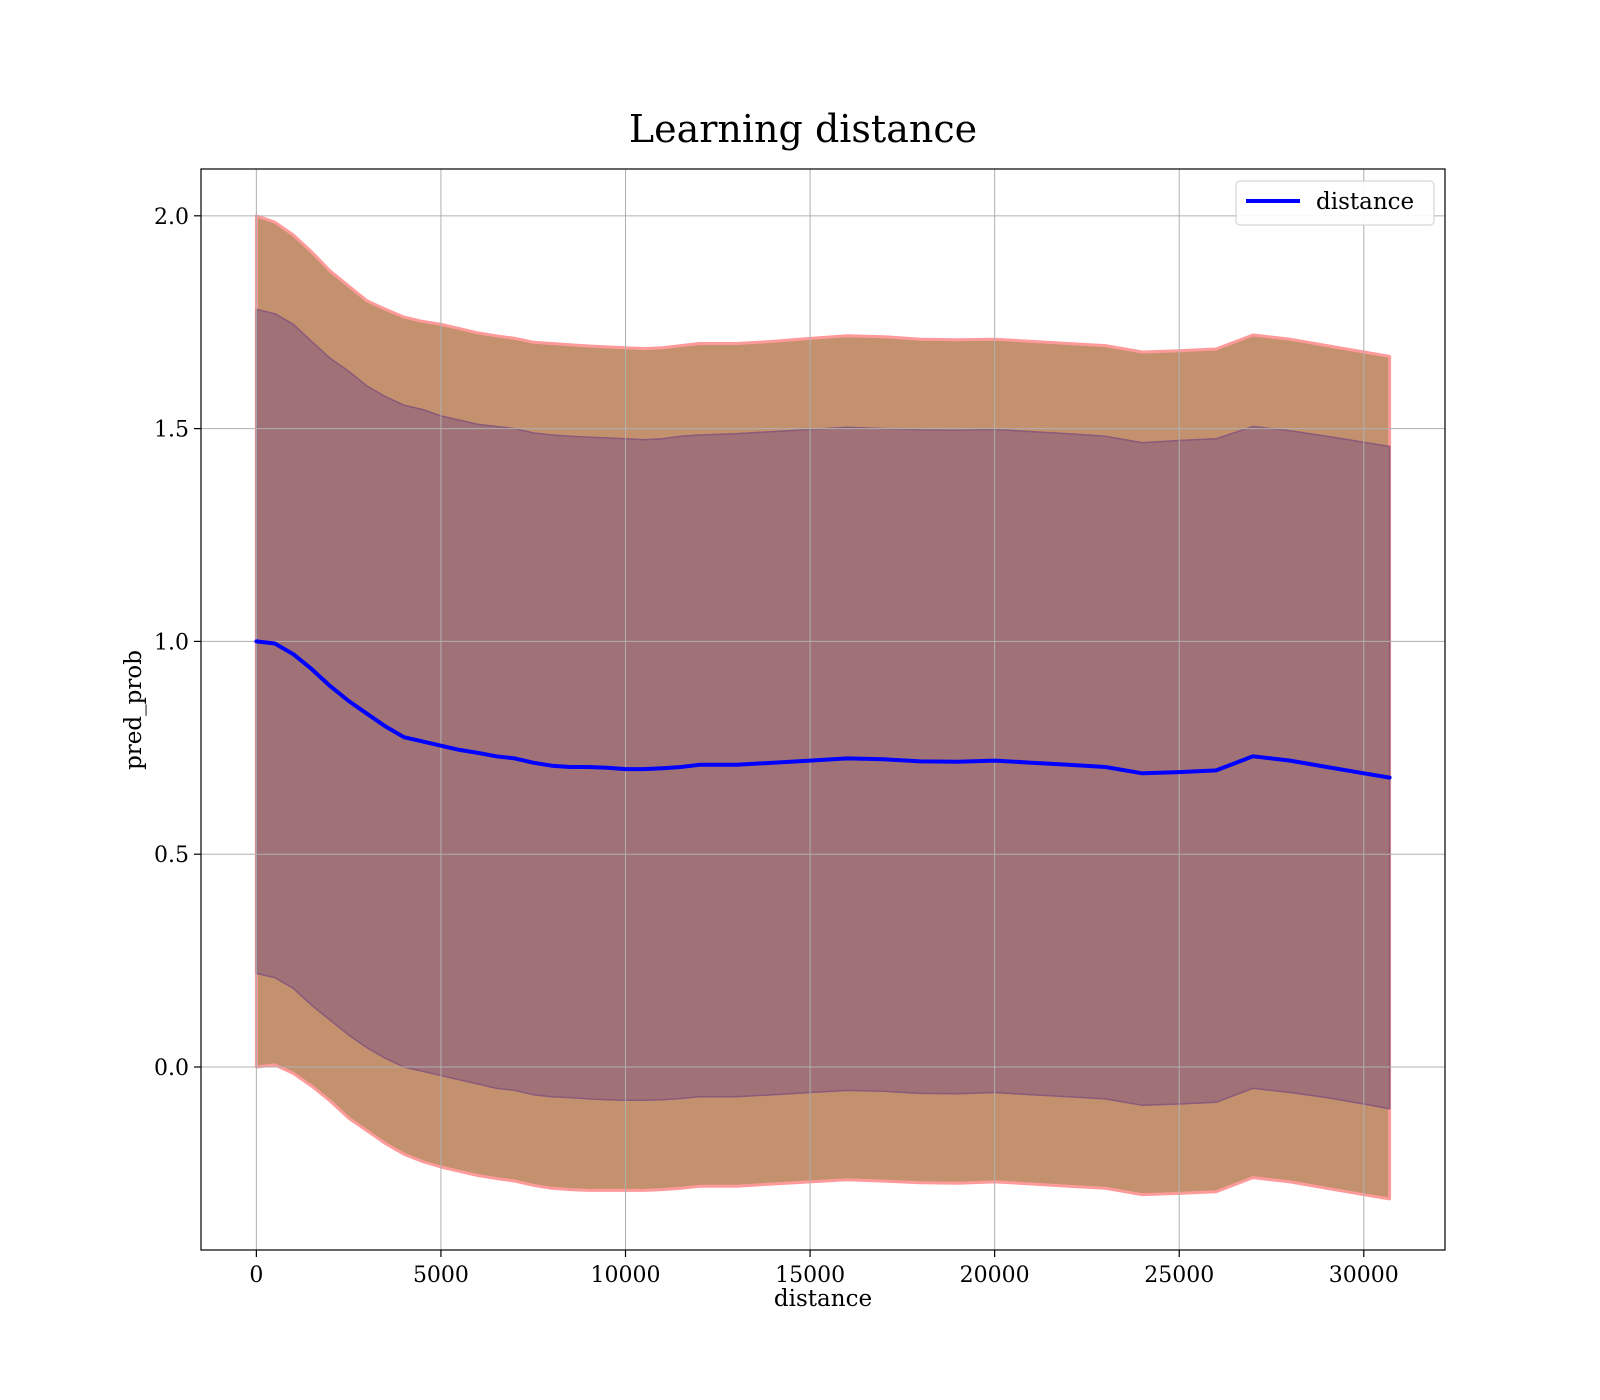 This screenshot has height=1400, width=1600. I want to click on x-tick-label: 30000, so click(1364, 1275).